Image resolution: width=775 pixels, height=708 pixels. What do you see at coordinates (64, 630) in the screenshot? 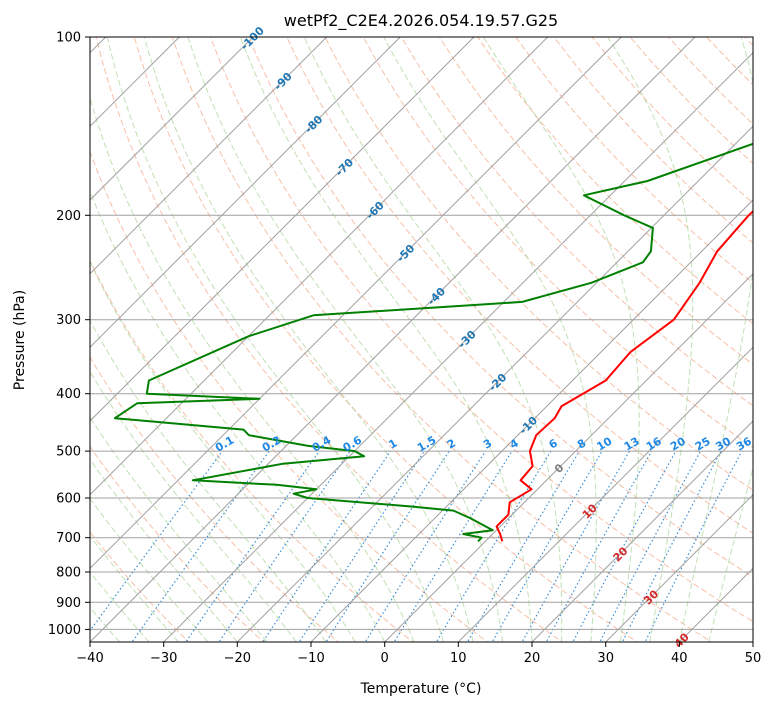
I see `y-tick-label: 1000` at bounding box center [64, 630].